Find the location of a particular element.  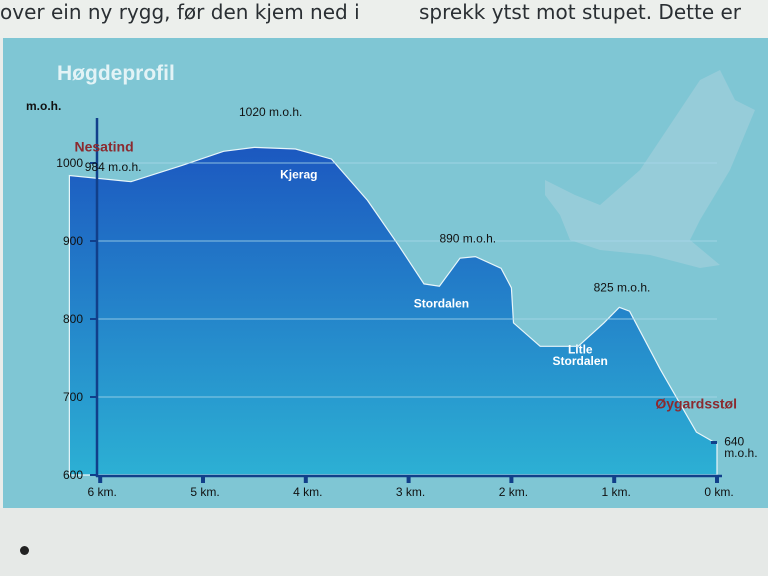

annotation-label: 1020 m.o.h. is located at coordinates (270, 112).